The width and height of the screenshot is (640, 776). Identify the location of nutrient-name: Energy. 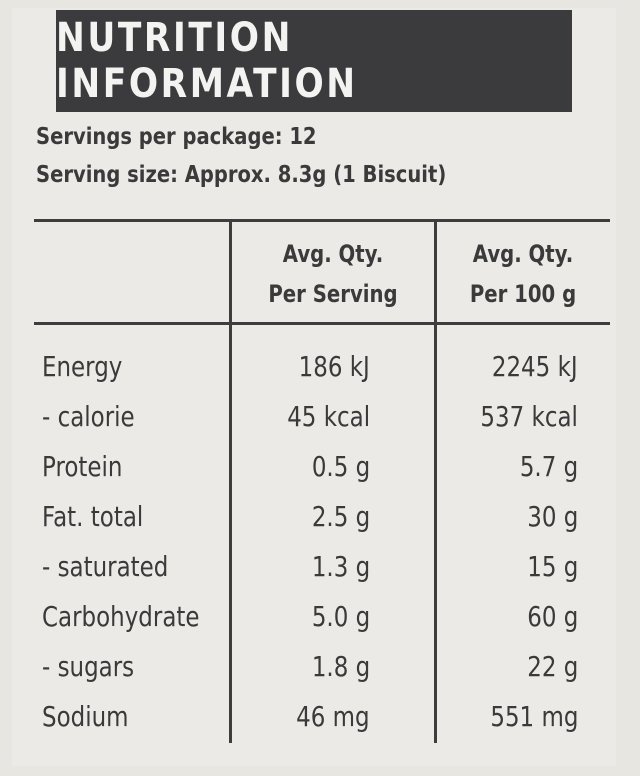
(82, 366).